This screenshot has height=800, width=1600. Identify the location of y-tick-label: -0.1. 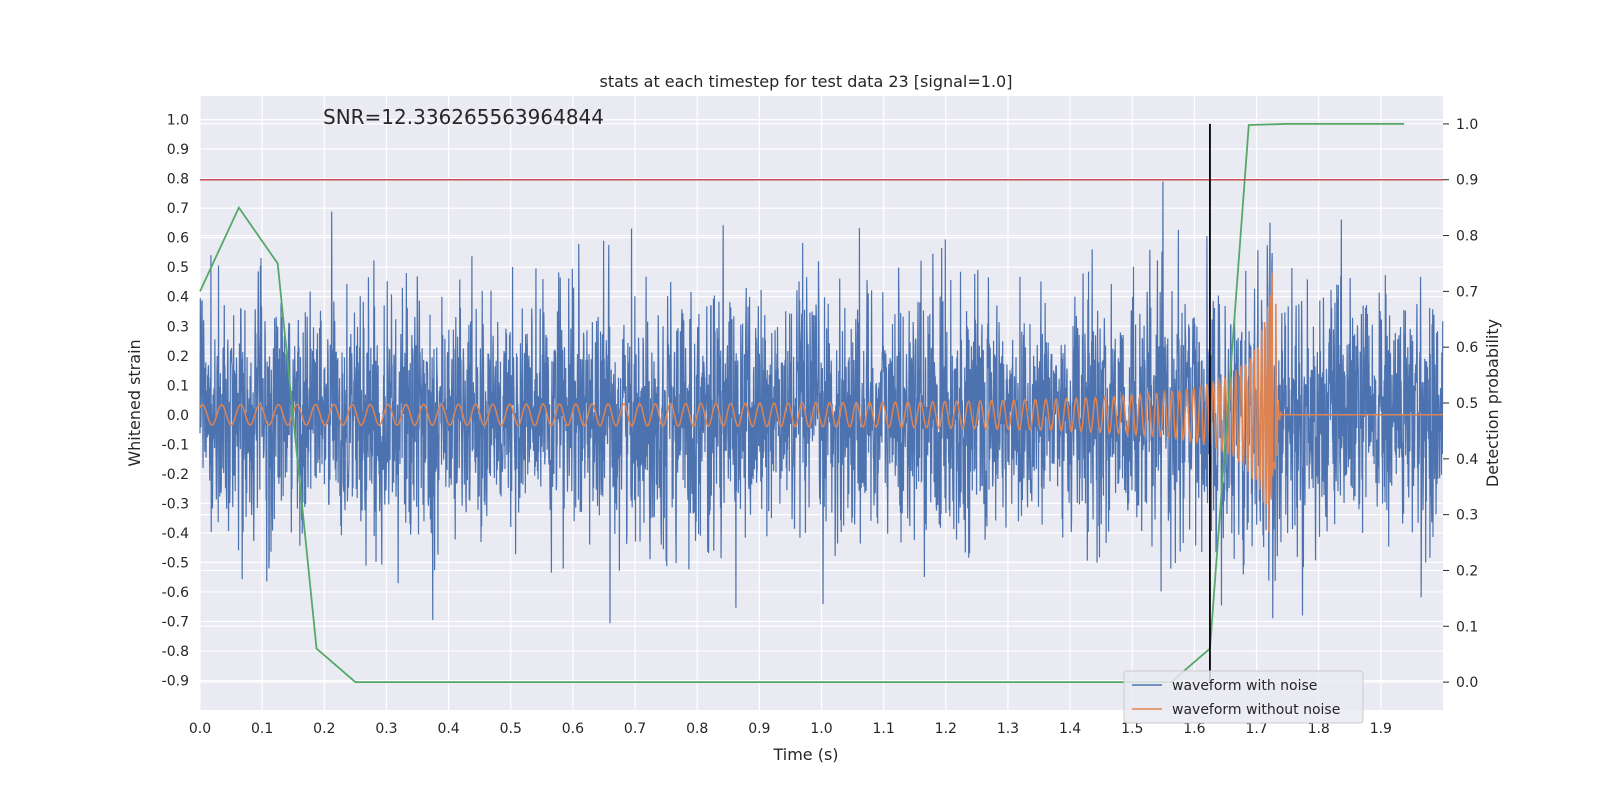
(175, 445).